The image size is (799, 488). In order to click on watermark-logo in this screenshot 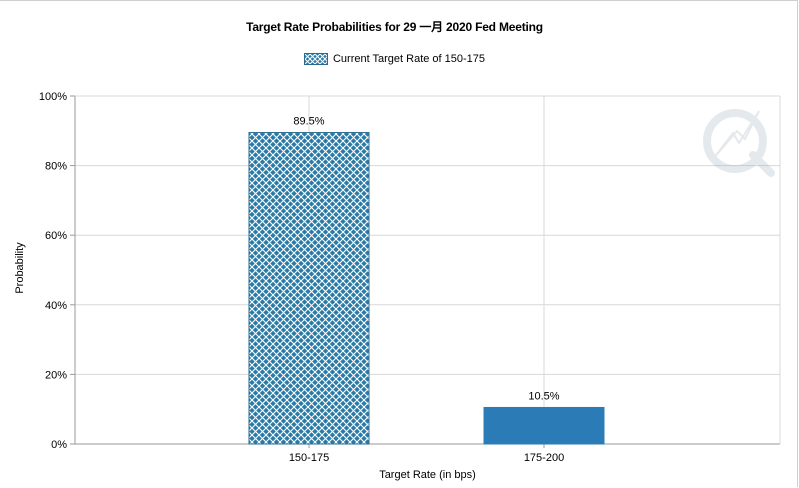, I will do `click(739, 143)`.